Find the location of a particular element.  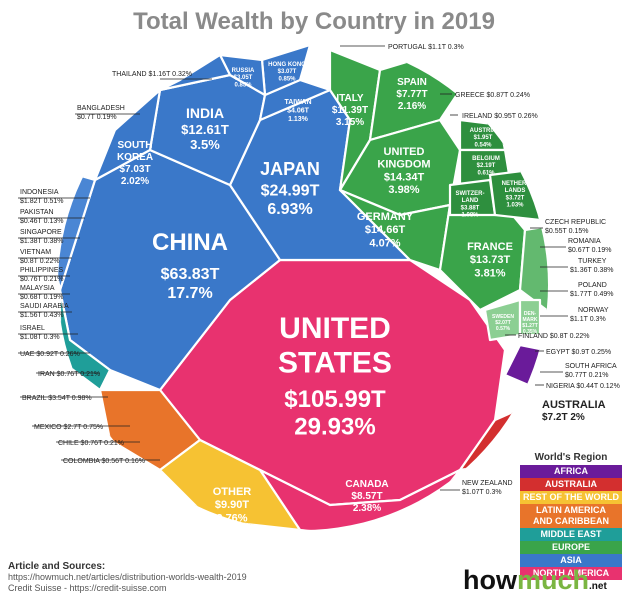

callout-pakistan-2: $0.46T 0.13% is located at coordinates (41, 221).